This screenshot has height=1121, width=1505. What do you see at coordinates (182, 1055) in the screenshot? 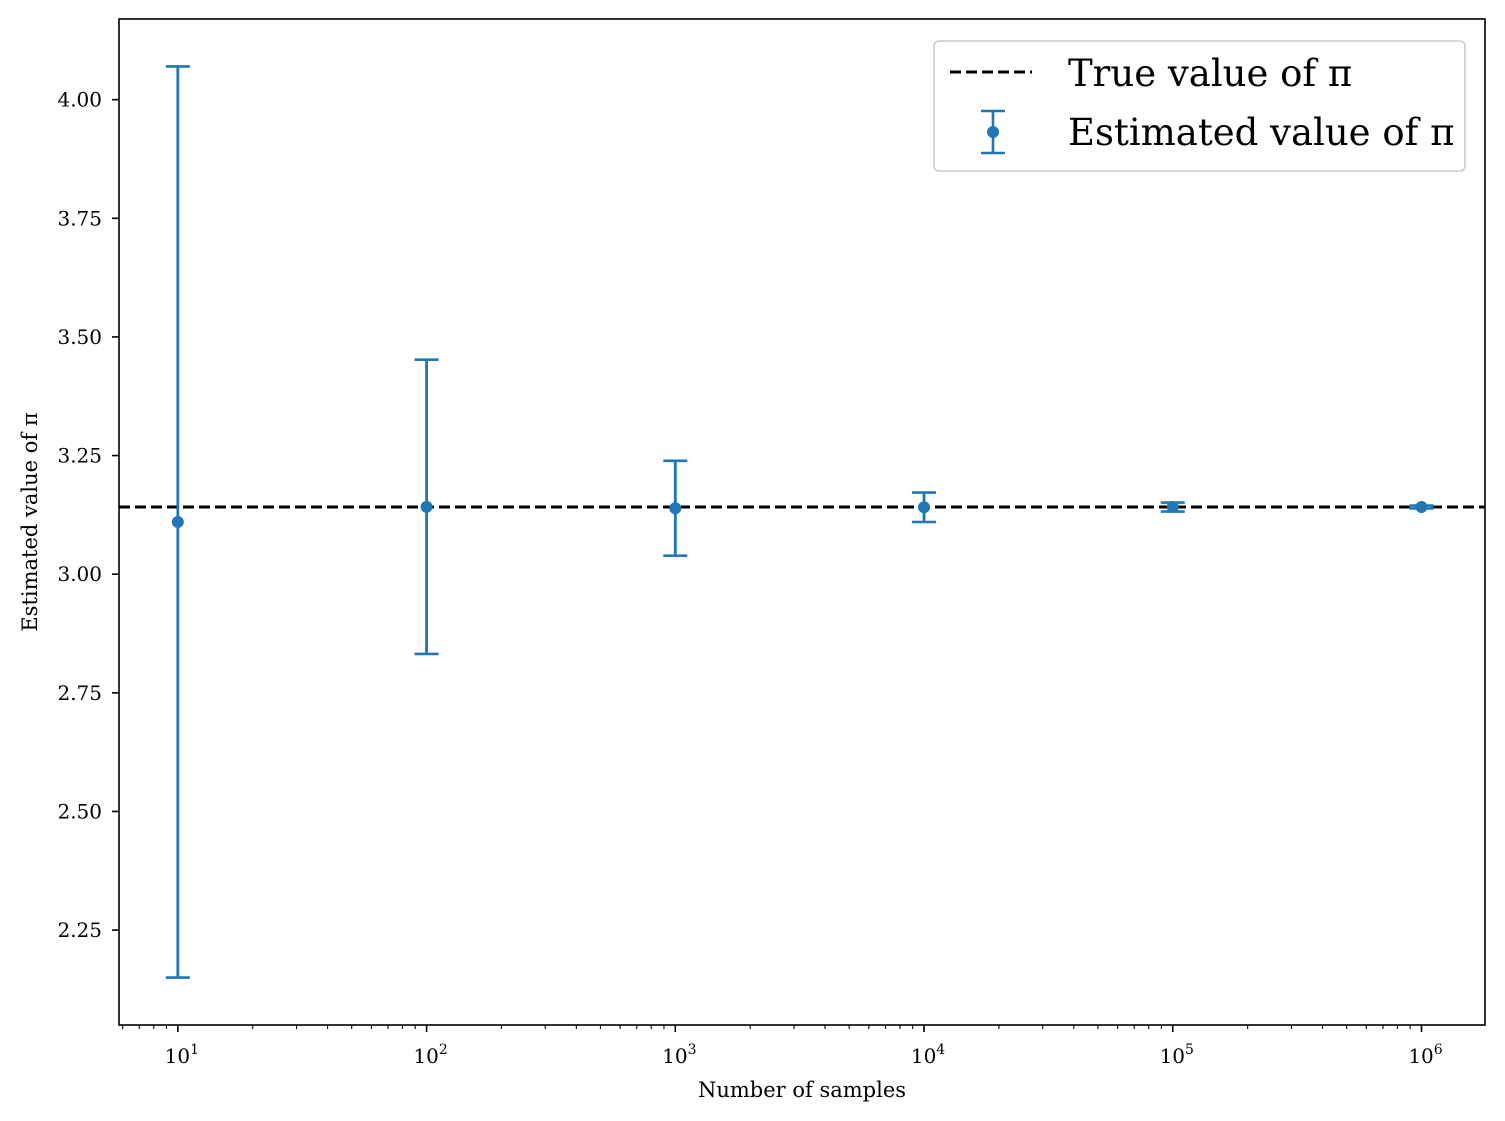
I see `x-tick-label: 10¹` at bounding box center [182, 1055].